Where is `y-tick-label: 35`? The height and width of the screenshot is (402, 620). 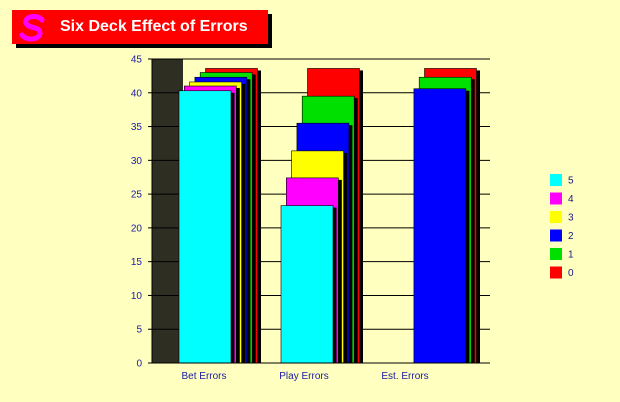
y-tick-label: 35 is located at coordinates (137, 127).